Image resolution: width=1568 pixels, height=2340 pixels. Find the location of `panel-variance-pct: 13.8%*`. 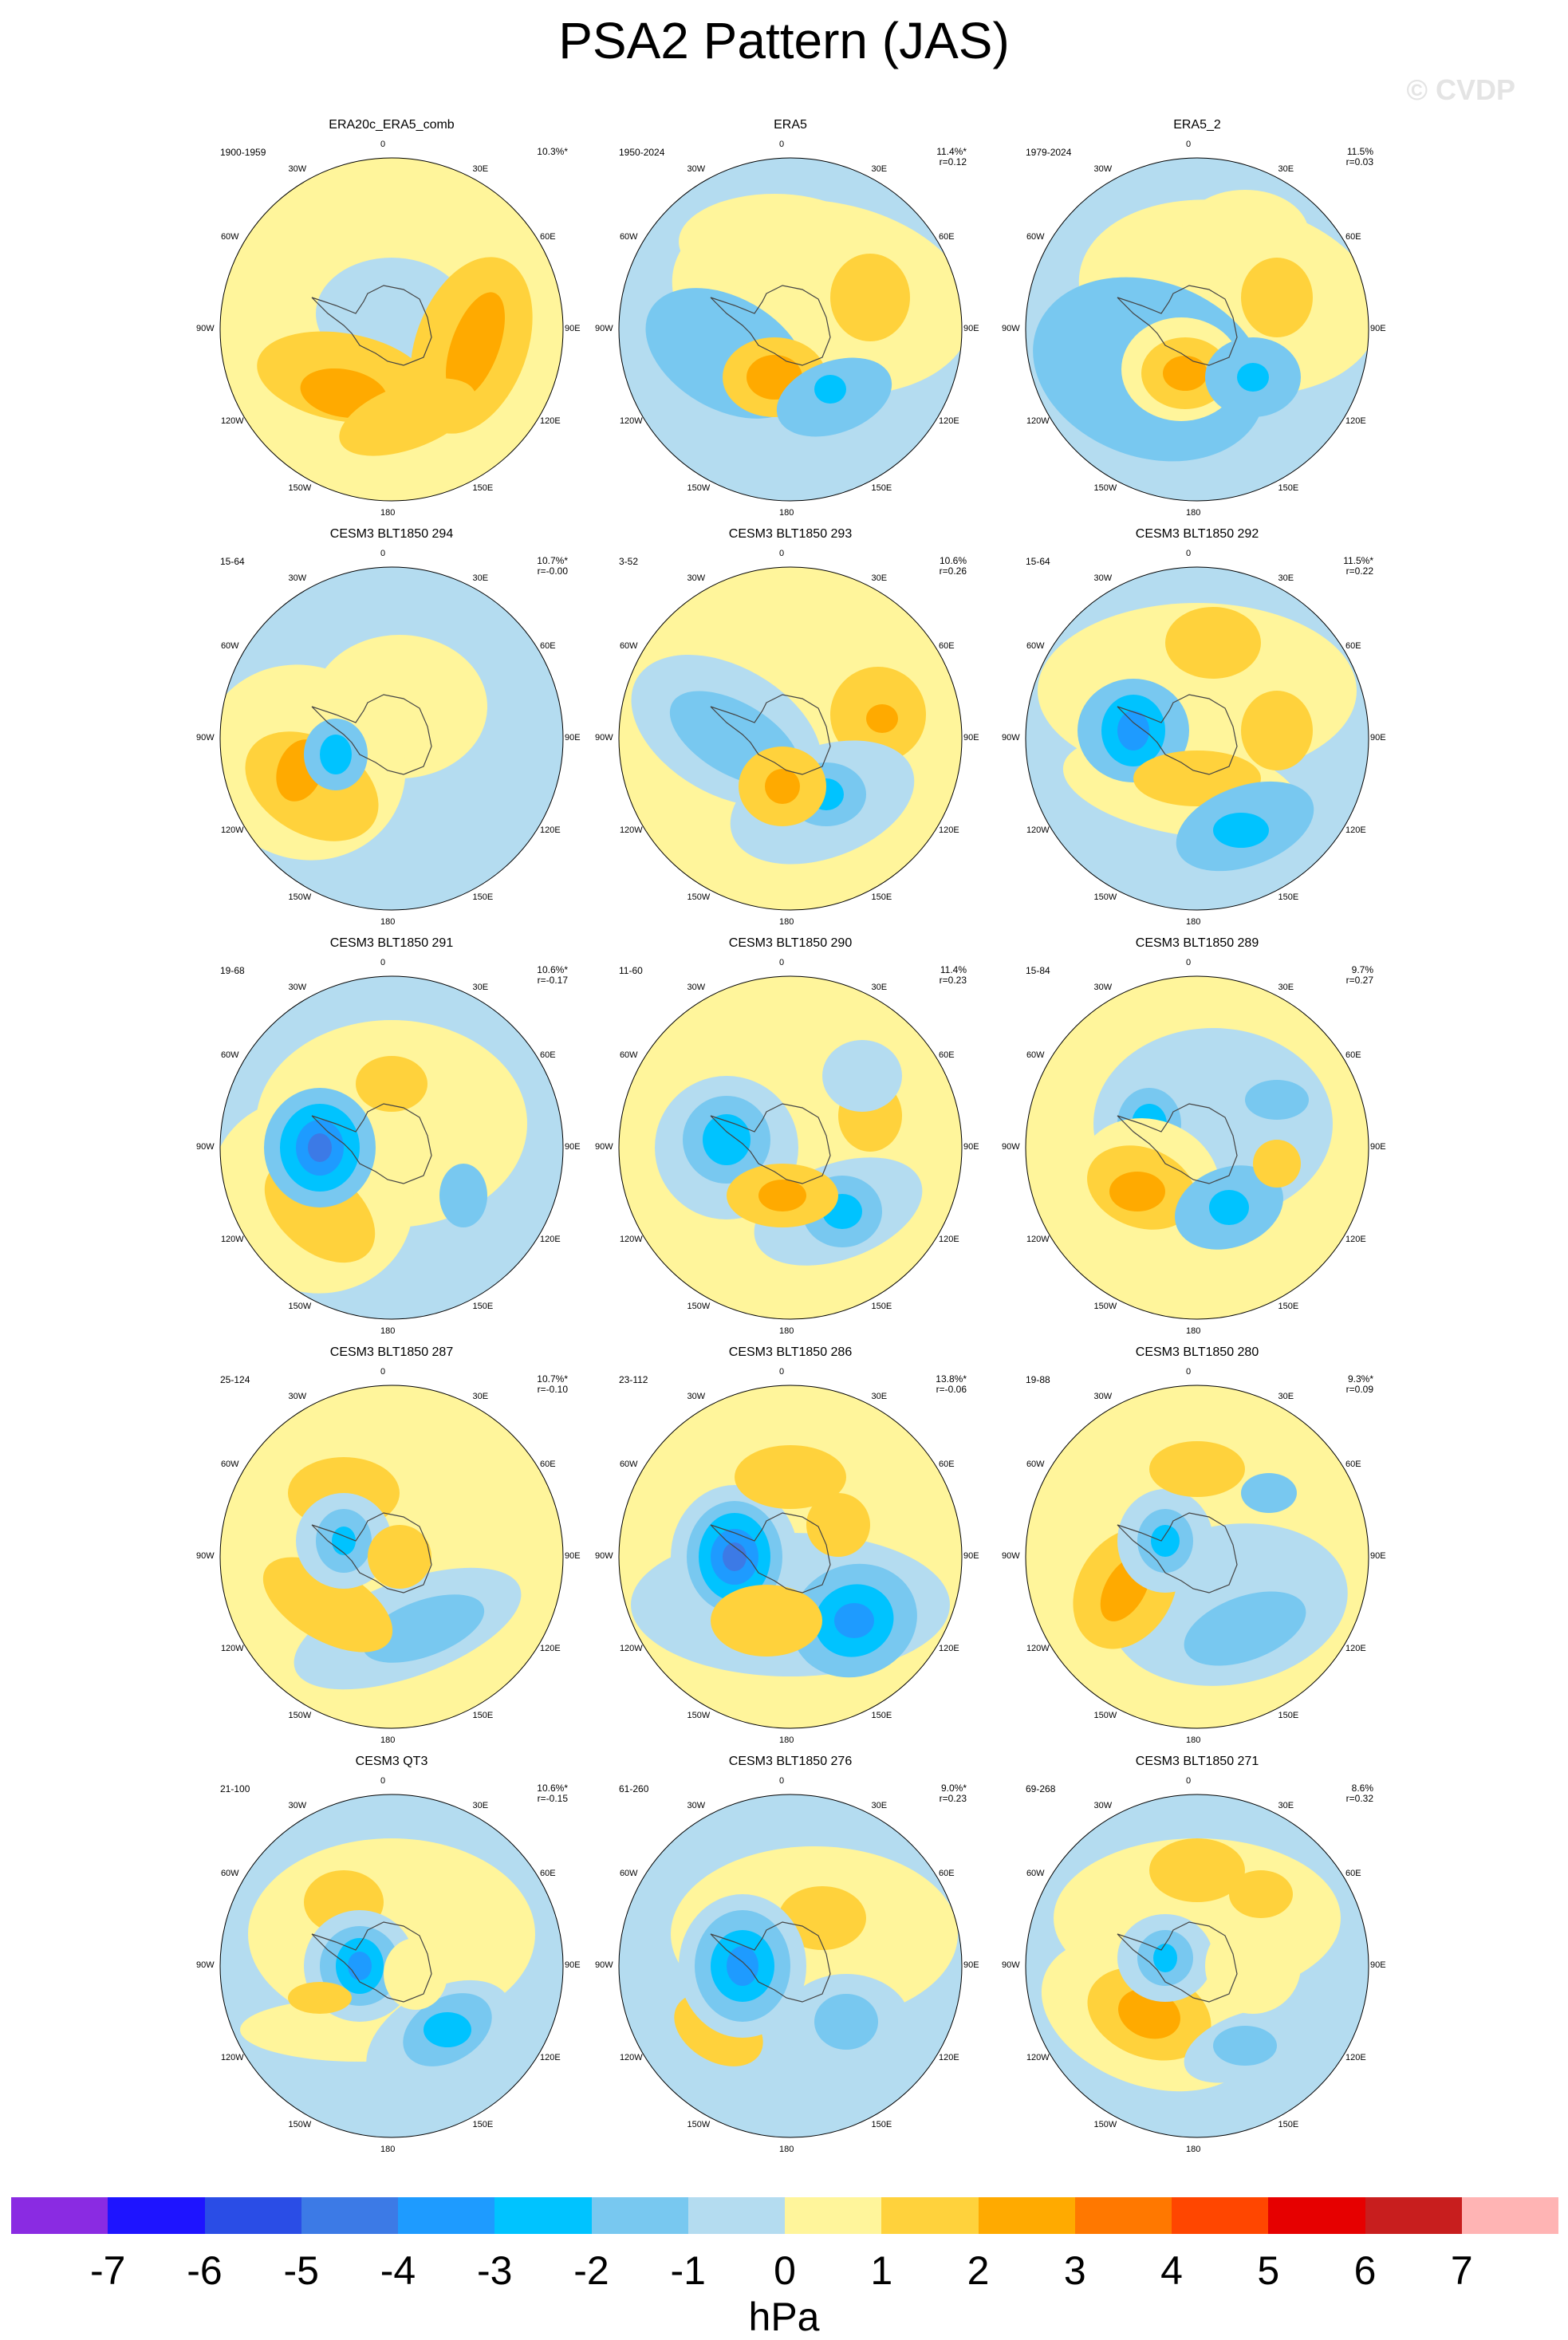

panel-variance-pct: 13.8%* is located at coordinates (952, 1379).